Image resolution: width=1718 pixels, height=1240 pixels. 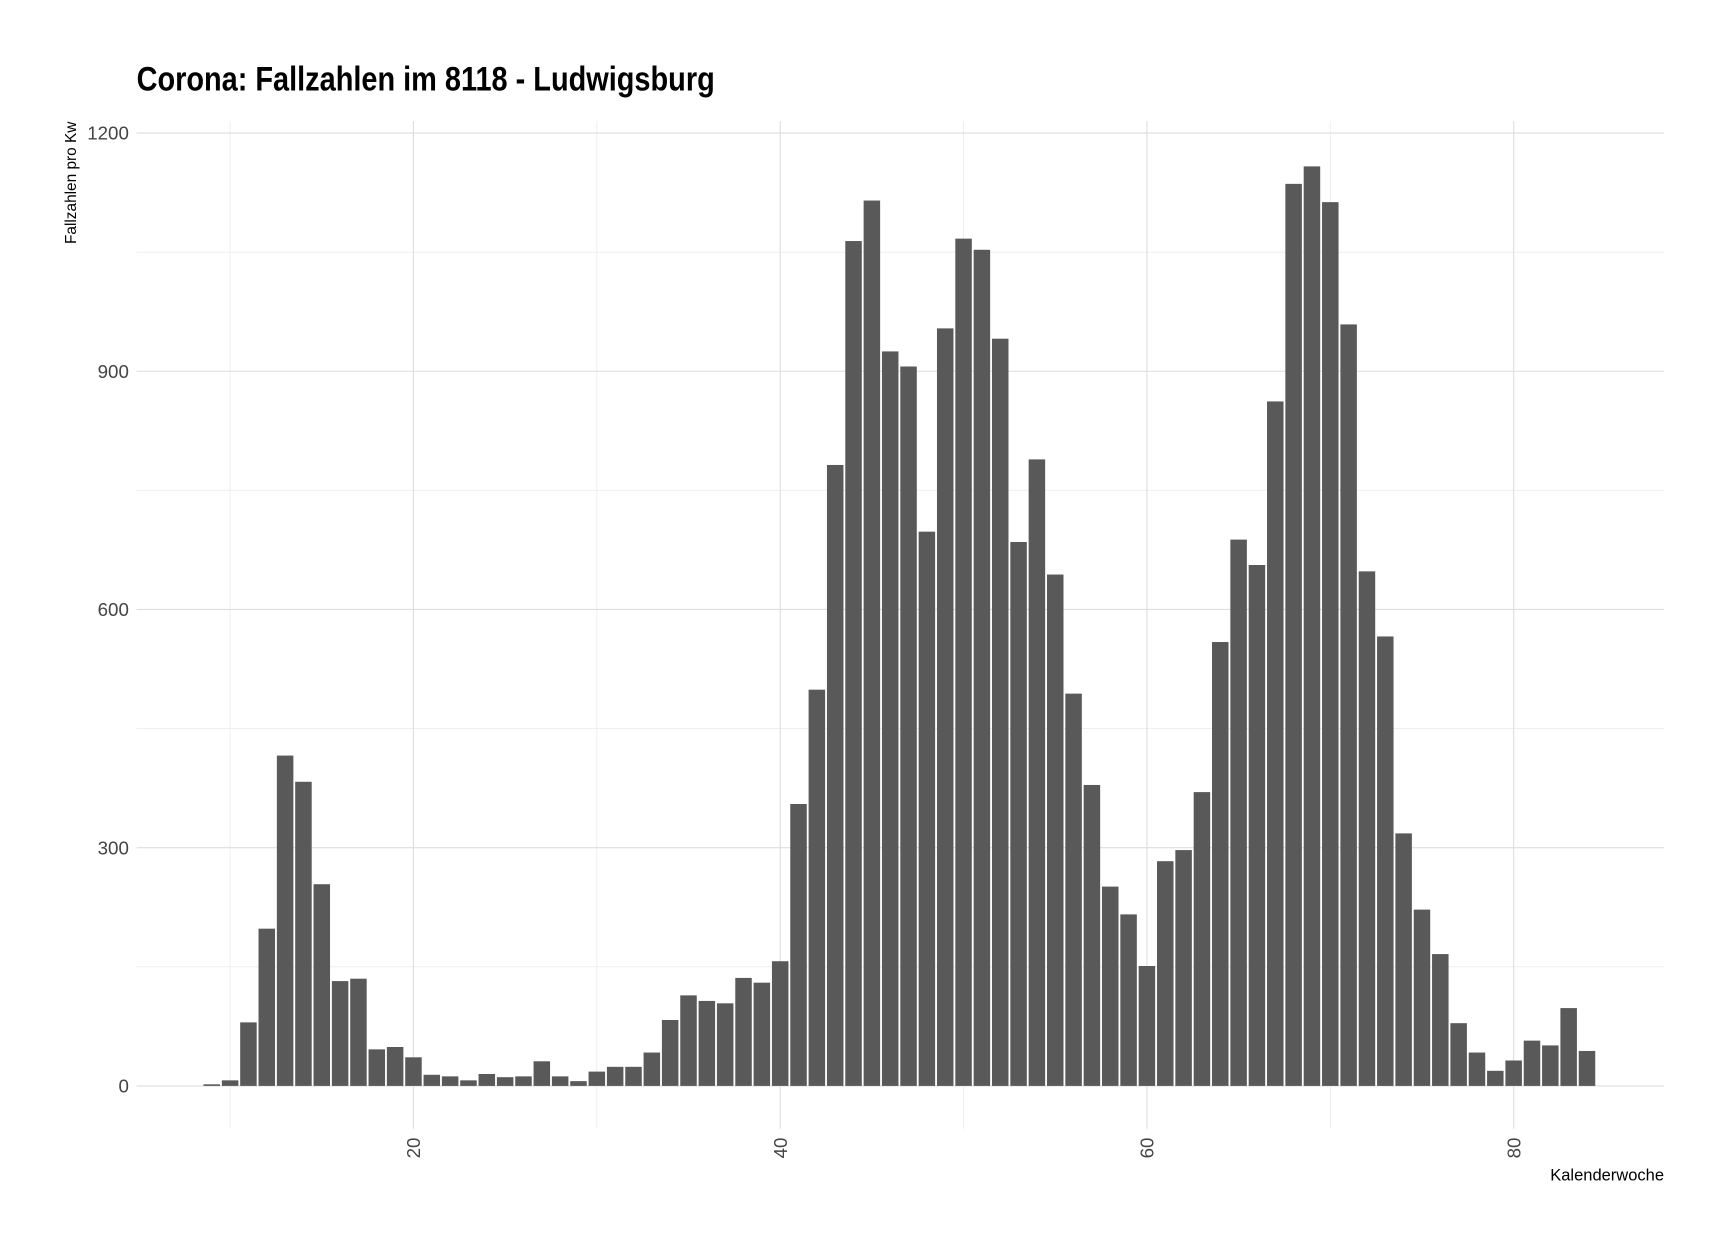 I want to click on x-tick-label: 60, so click(x=1147, y=1148).